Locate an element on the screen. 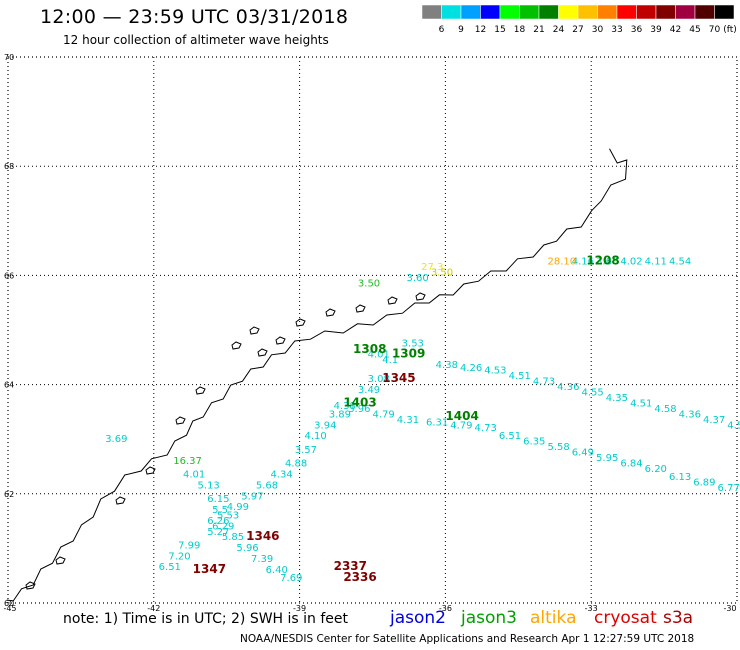 The image size is (740, 650). legend-altika: altika is located at coordinates (553, 618).